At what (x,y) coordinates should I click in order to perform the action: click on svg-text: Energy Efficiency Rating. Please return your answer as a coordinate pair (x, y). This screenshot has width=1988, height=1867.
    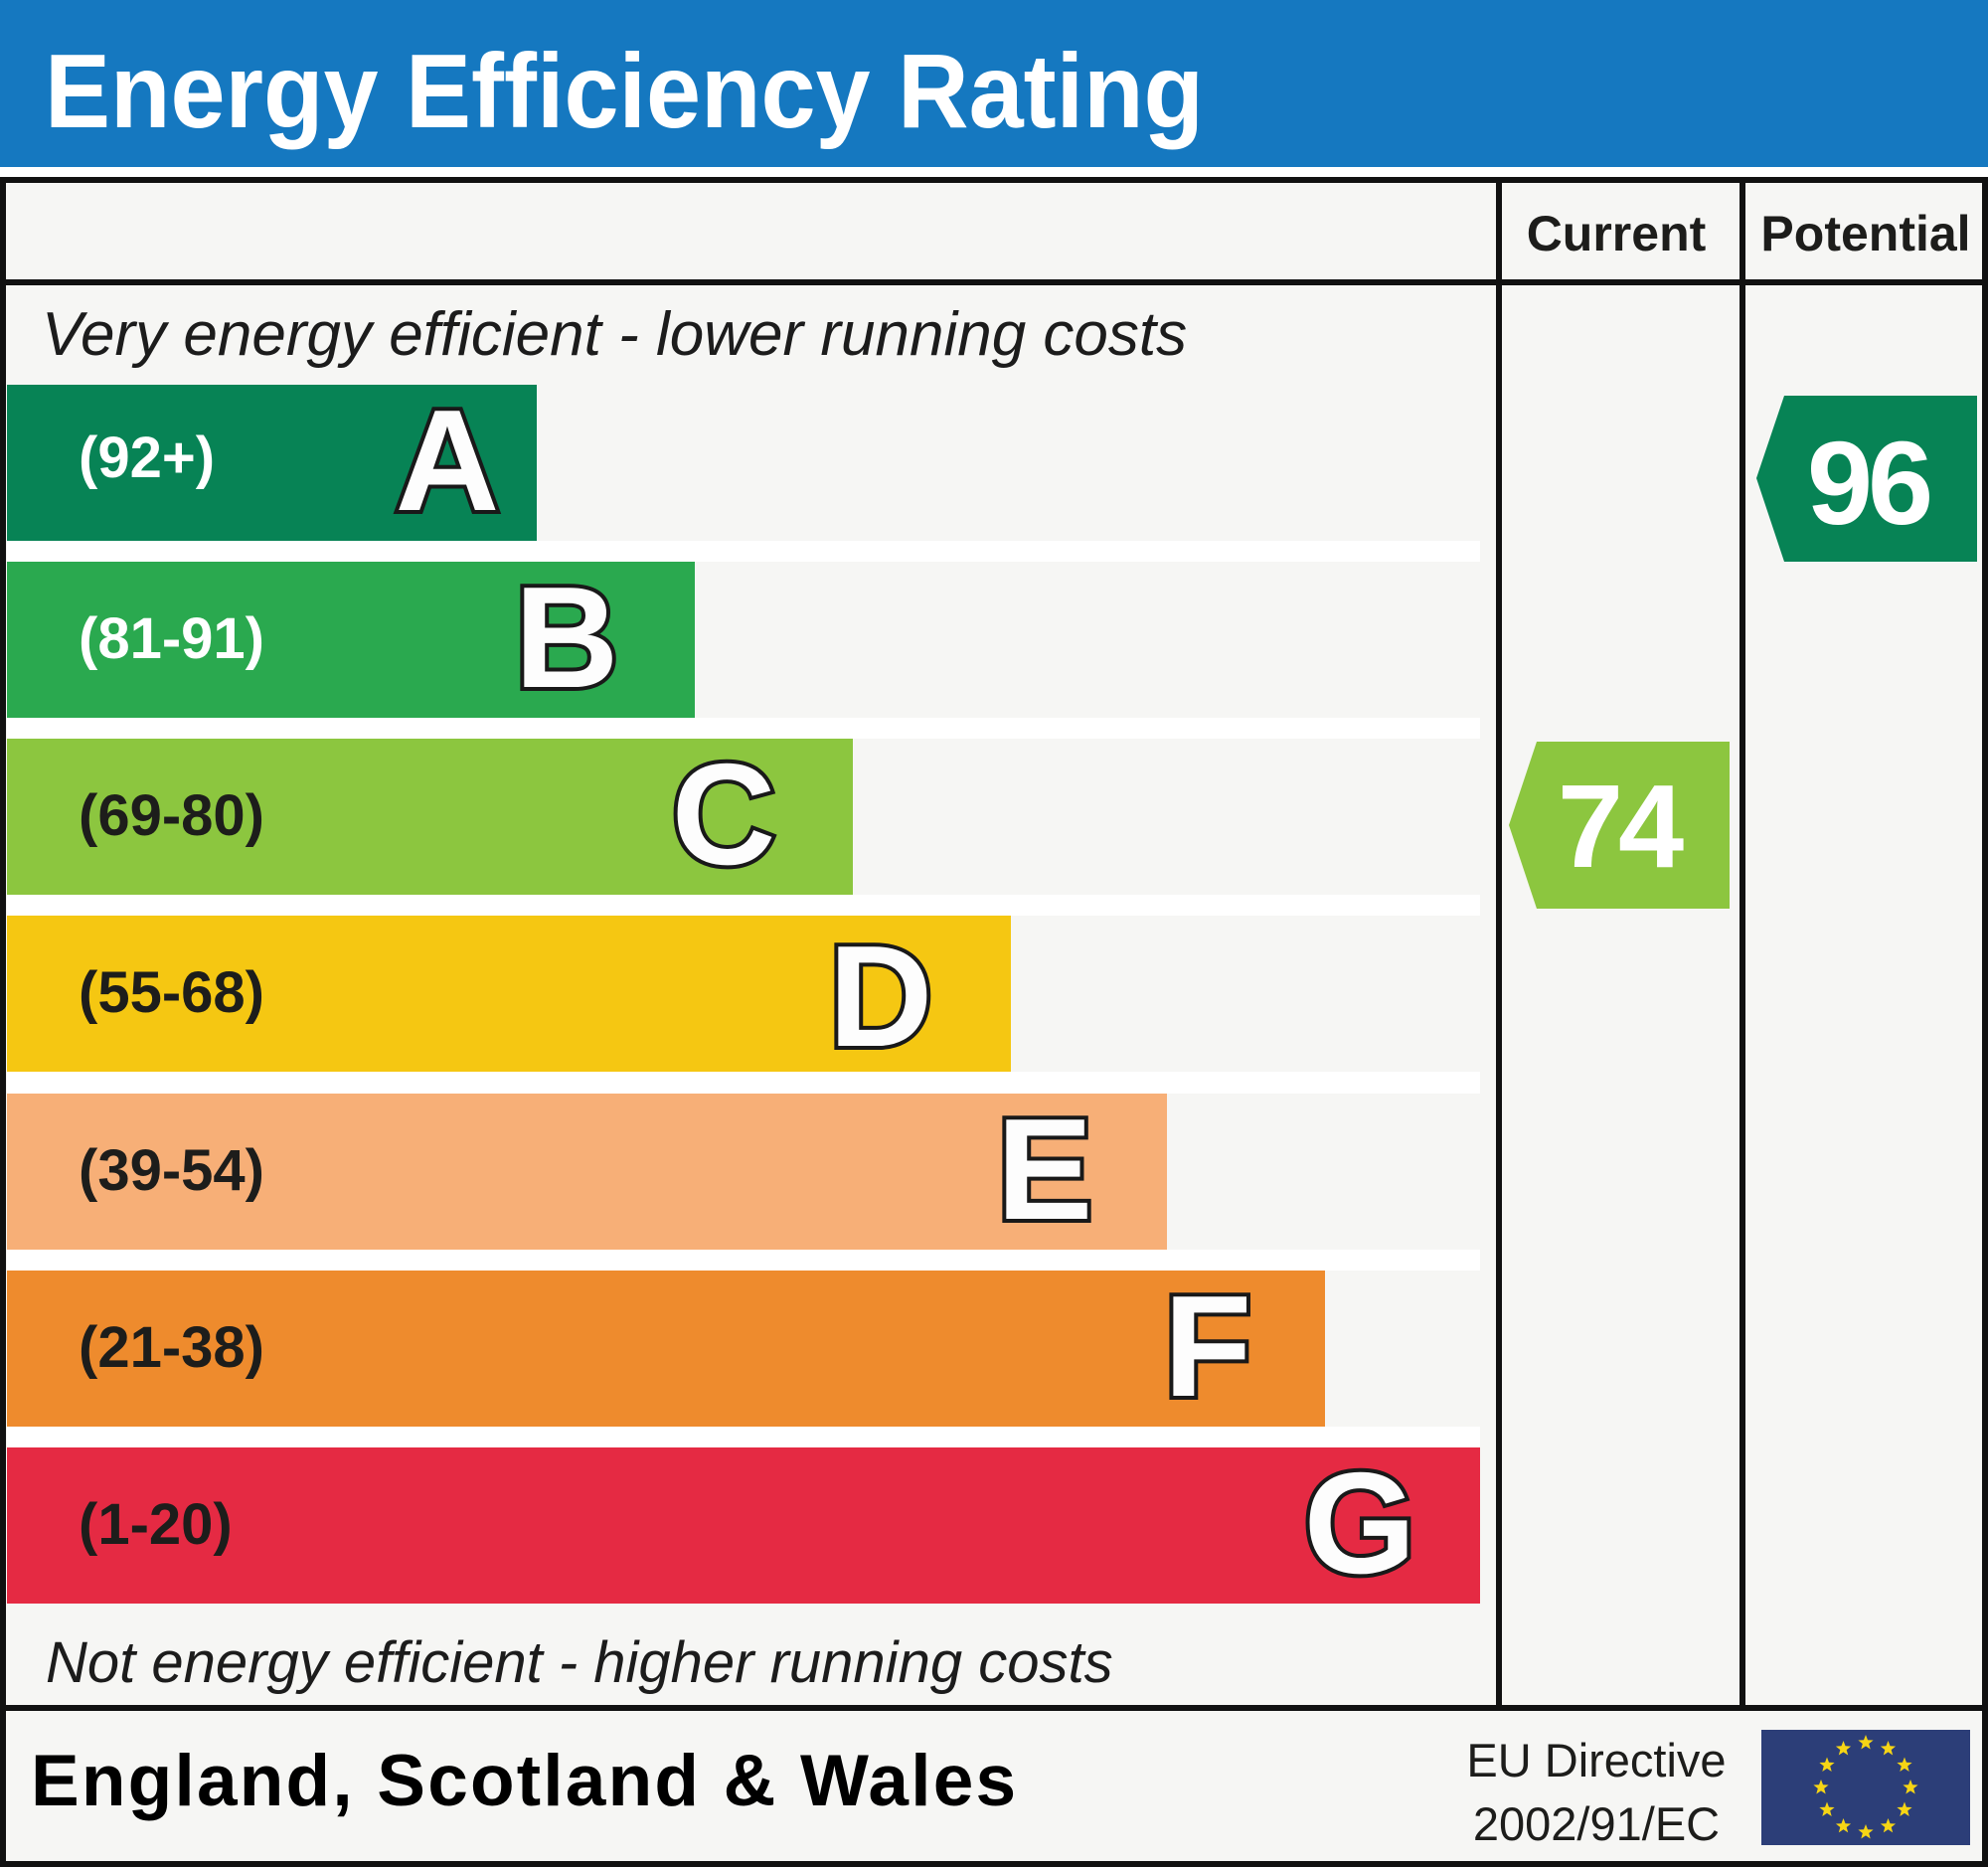
    Looking at the image, I should click on (624, 91).